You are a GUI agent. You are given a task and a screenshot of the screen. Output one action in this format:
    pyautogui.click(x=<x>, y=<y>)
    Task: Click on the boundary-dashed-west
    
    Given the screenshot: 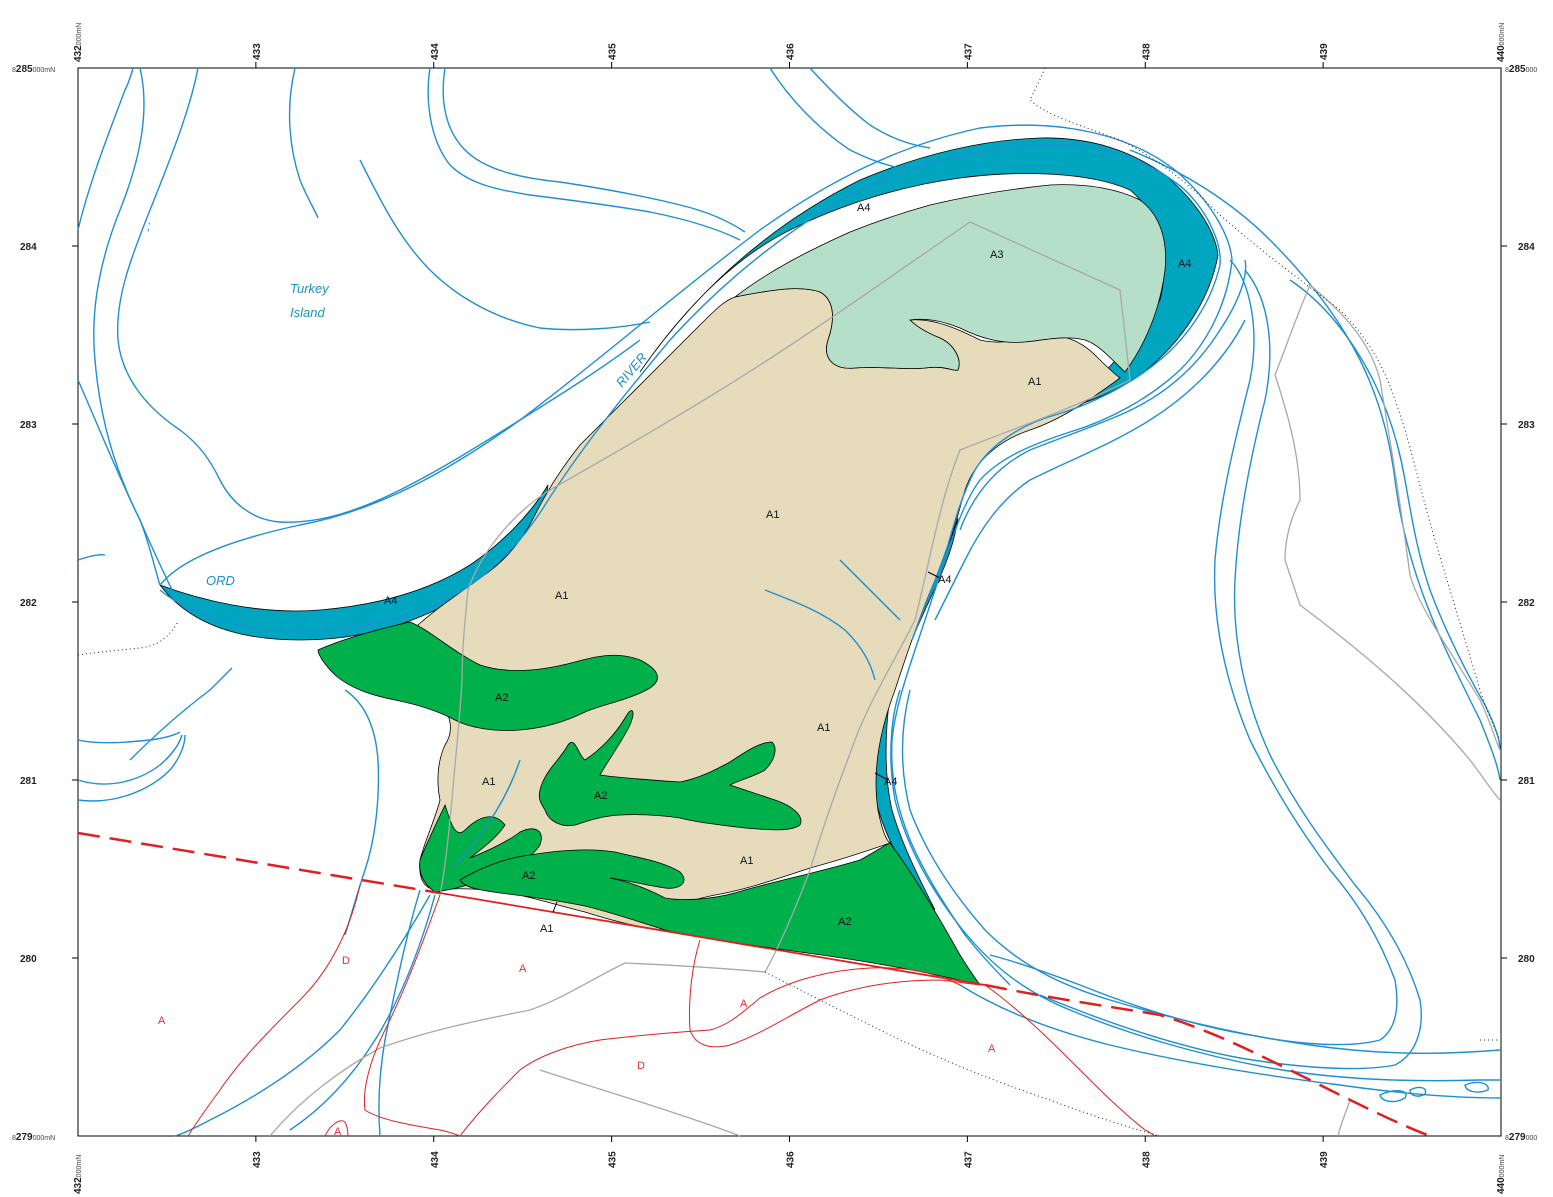 What is the action you would take?
    pyautogui.click(x=259, y=863)
    